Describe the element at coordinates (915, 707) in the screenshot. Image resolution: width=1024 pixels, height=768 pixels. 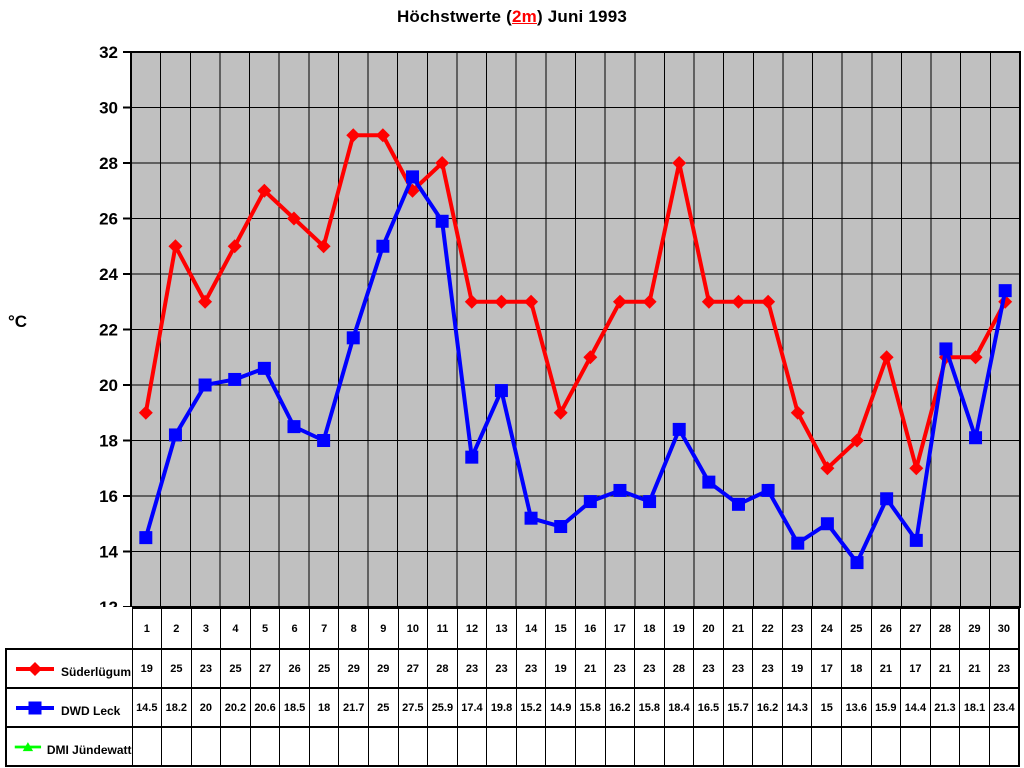
I see `value-cell: 14.4` at that location.